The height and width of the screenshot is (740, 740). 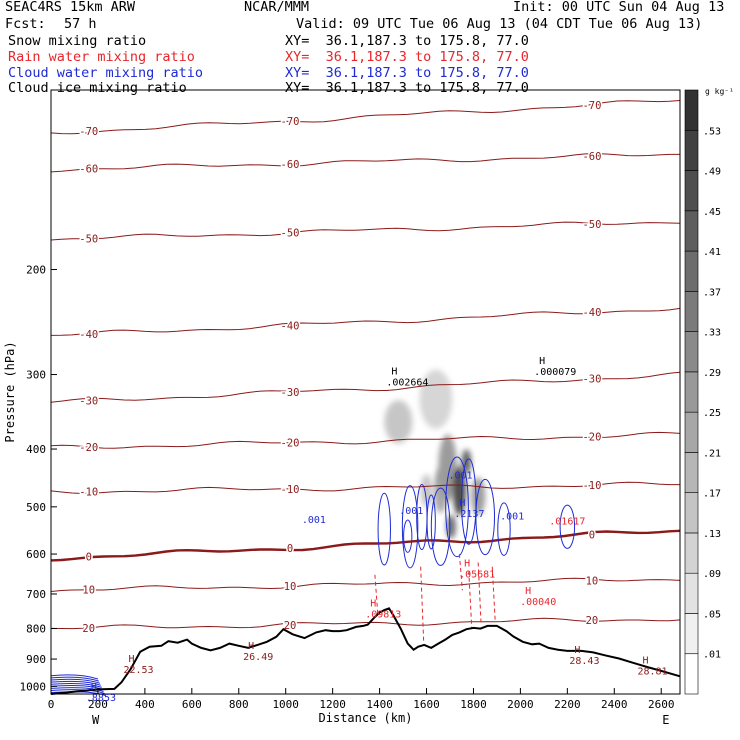 I want to click on west-end-label: W, so click(x=96, y=720).